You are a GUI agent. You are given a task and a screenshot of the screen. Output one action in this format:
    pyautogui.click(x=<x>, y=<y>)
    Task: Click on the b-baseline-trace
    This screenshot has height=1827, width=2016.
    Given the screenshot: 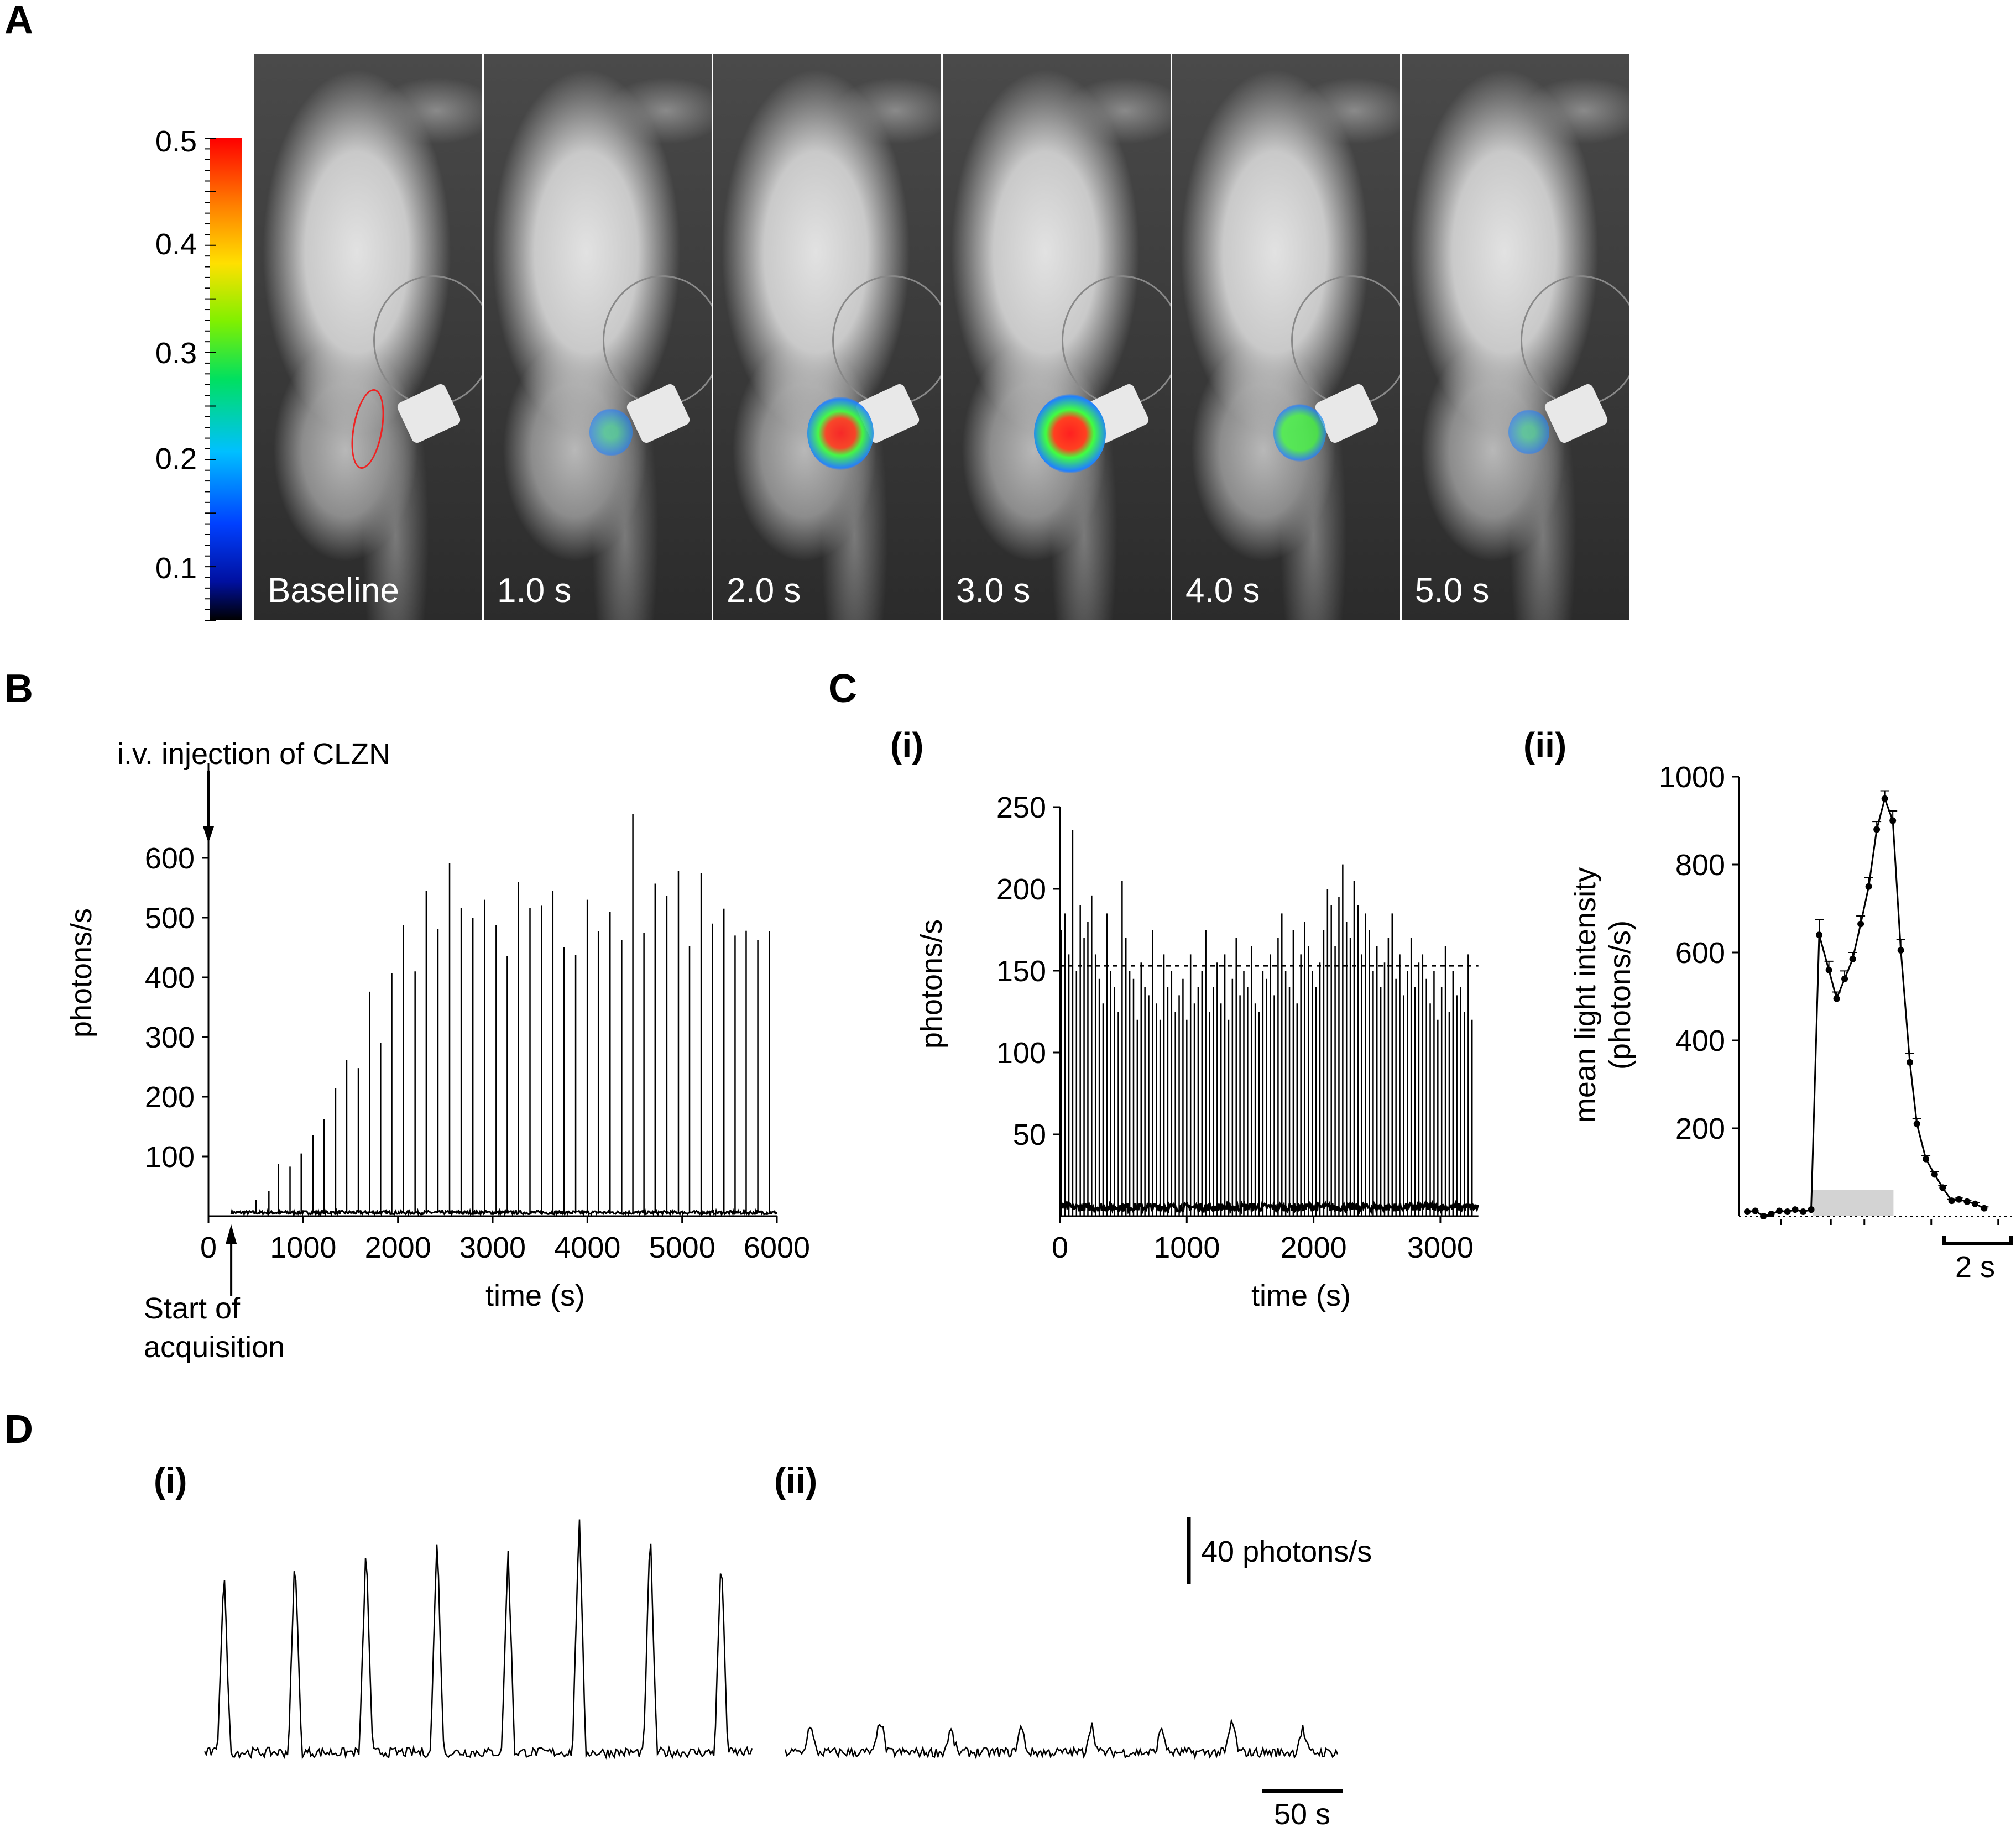 What is the action you would take?
    pyautogui.click(x=504, y=1212)
    